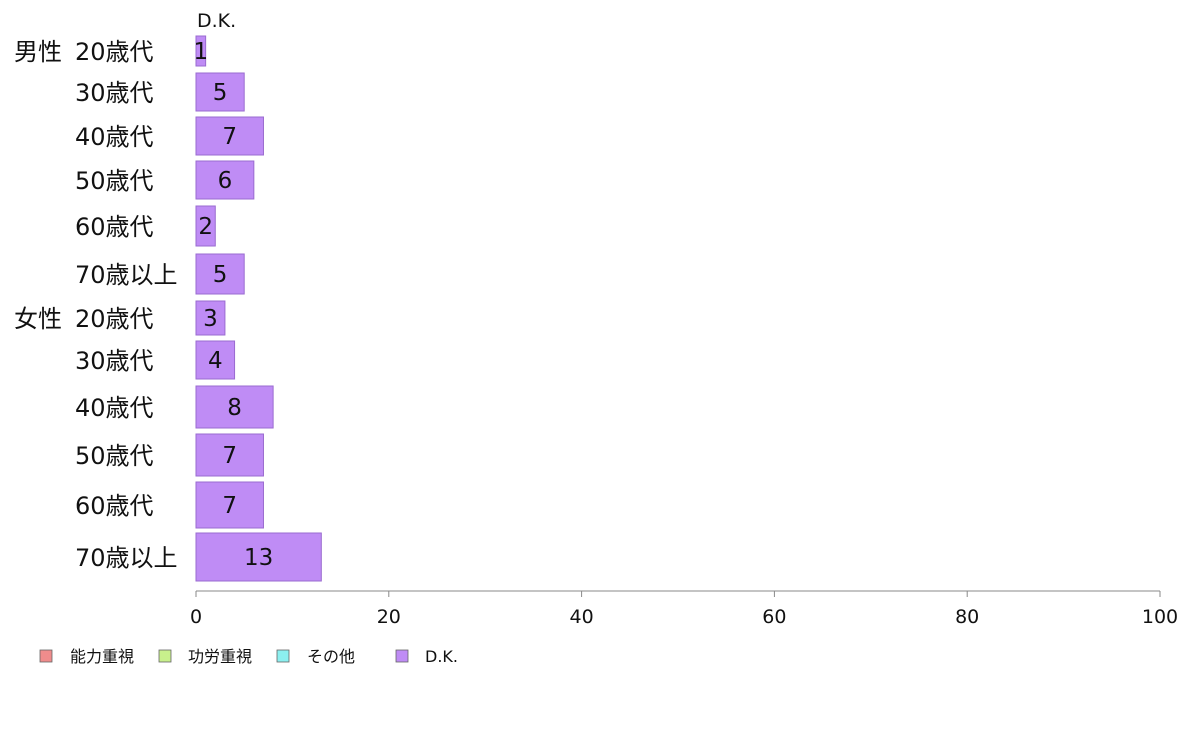  I want to click on group-label: 男性, so click(38, 52).